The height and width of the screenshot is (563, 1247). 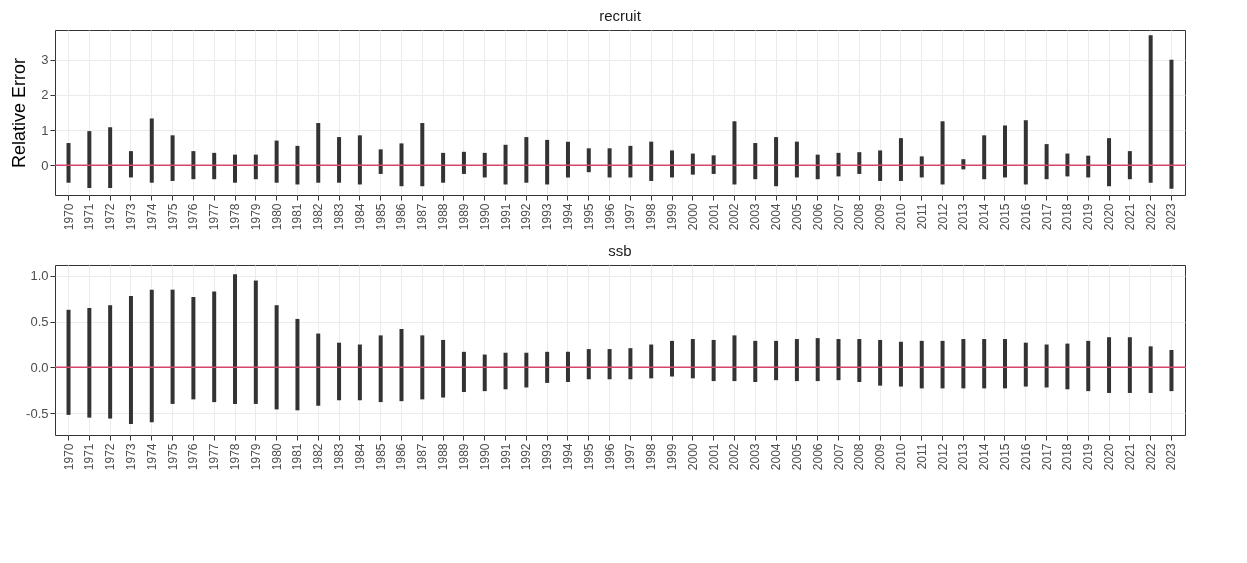 I want to click on x-tick-label: 1975, so click(x=172, y=457).